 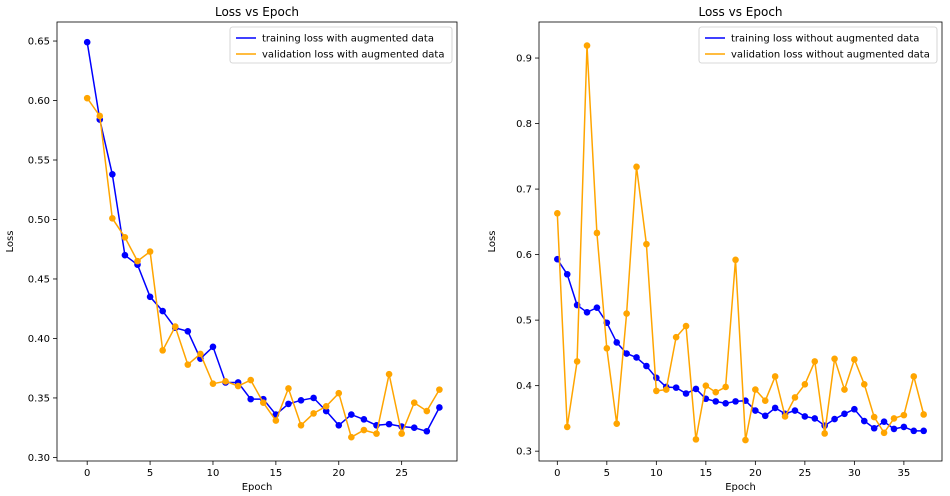 What do you see at coordinates (557, 473) in the screenshot?
I see `x-tick-label: 0` at bounding box center [557, 473].